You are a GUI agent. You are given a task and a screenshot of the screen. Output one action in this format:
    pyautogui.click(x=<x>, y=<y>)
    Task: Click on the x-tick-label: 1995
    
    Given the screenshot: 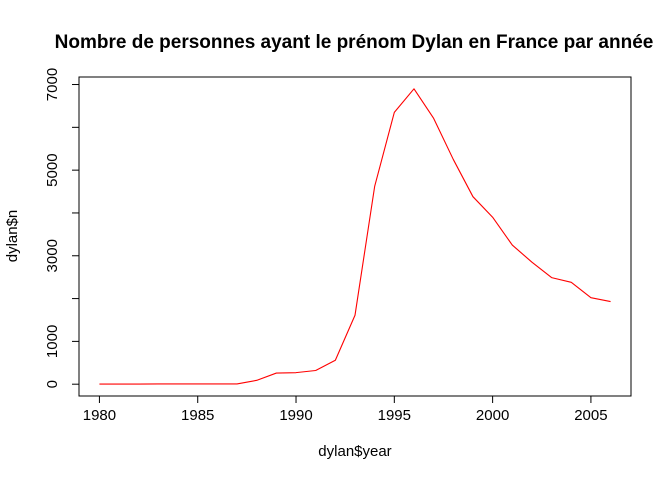 What is the action you would take?
    pyautogui.click(x=394, y=415)
    